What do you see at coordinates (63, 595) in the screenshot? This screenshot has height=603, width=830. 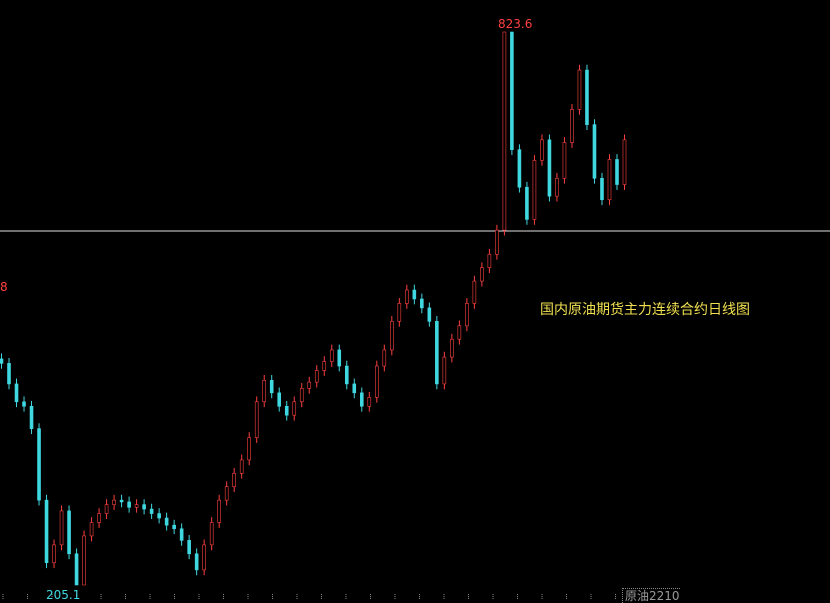 I see `min-price-label: 205.1` at bounding box center [63, 595].